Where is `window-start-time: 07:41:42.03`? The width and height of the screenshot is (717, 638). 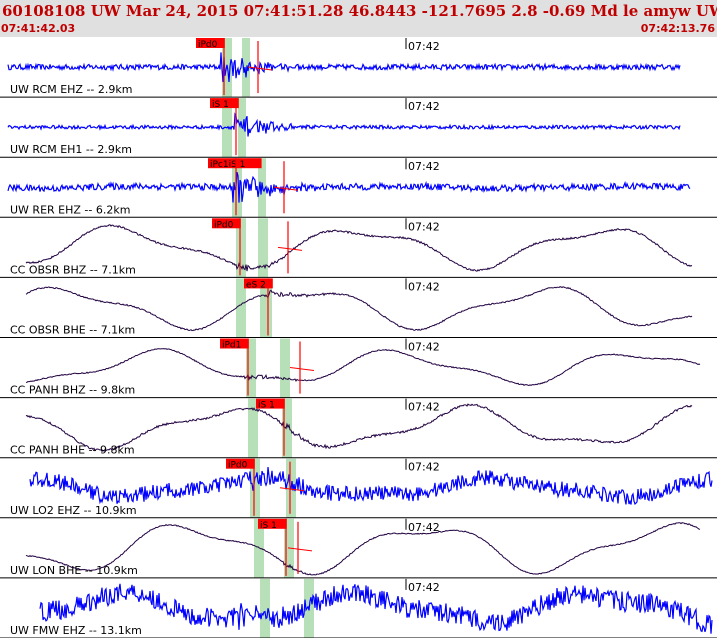
window-start-time: 07:41:42.03 is located at coordinates (38, 28).